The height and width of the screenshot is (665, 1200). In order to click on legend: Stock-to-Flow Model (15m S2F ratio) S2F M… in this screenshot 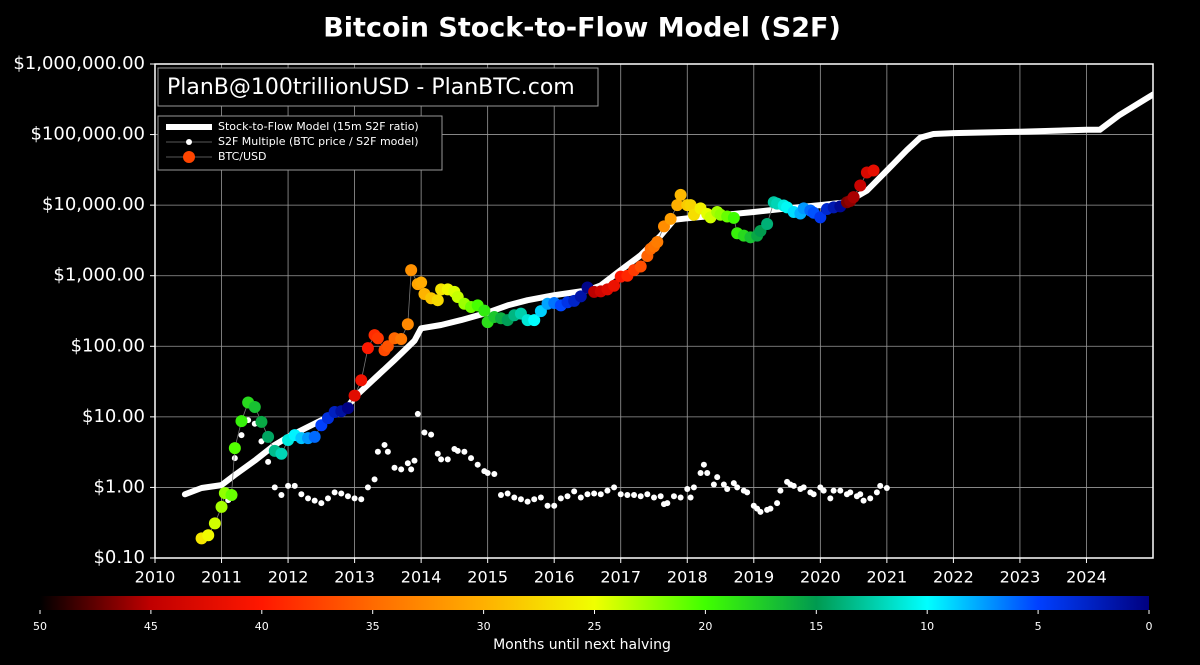, I will do `click(300, 143)`.